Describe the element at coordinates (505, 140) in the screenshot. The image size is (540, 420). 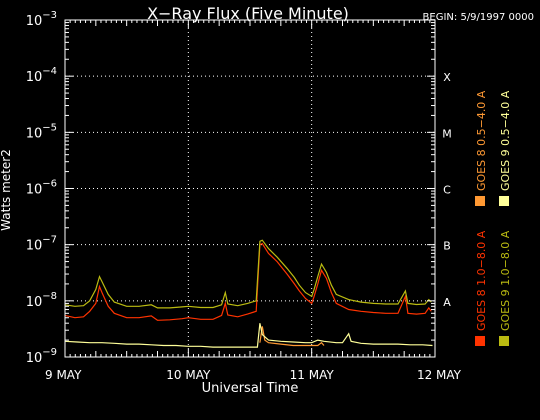
I see `legend-label: GOES 9 0.5−4.0 A` at that location.